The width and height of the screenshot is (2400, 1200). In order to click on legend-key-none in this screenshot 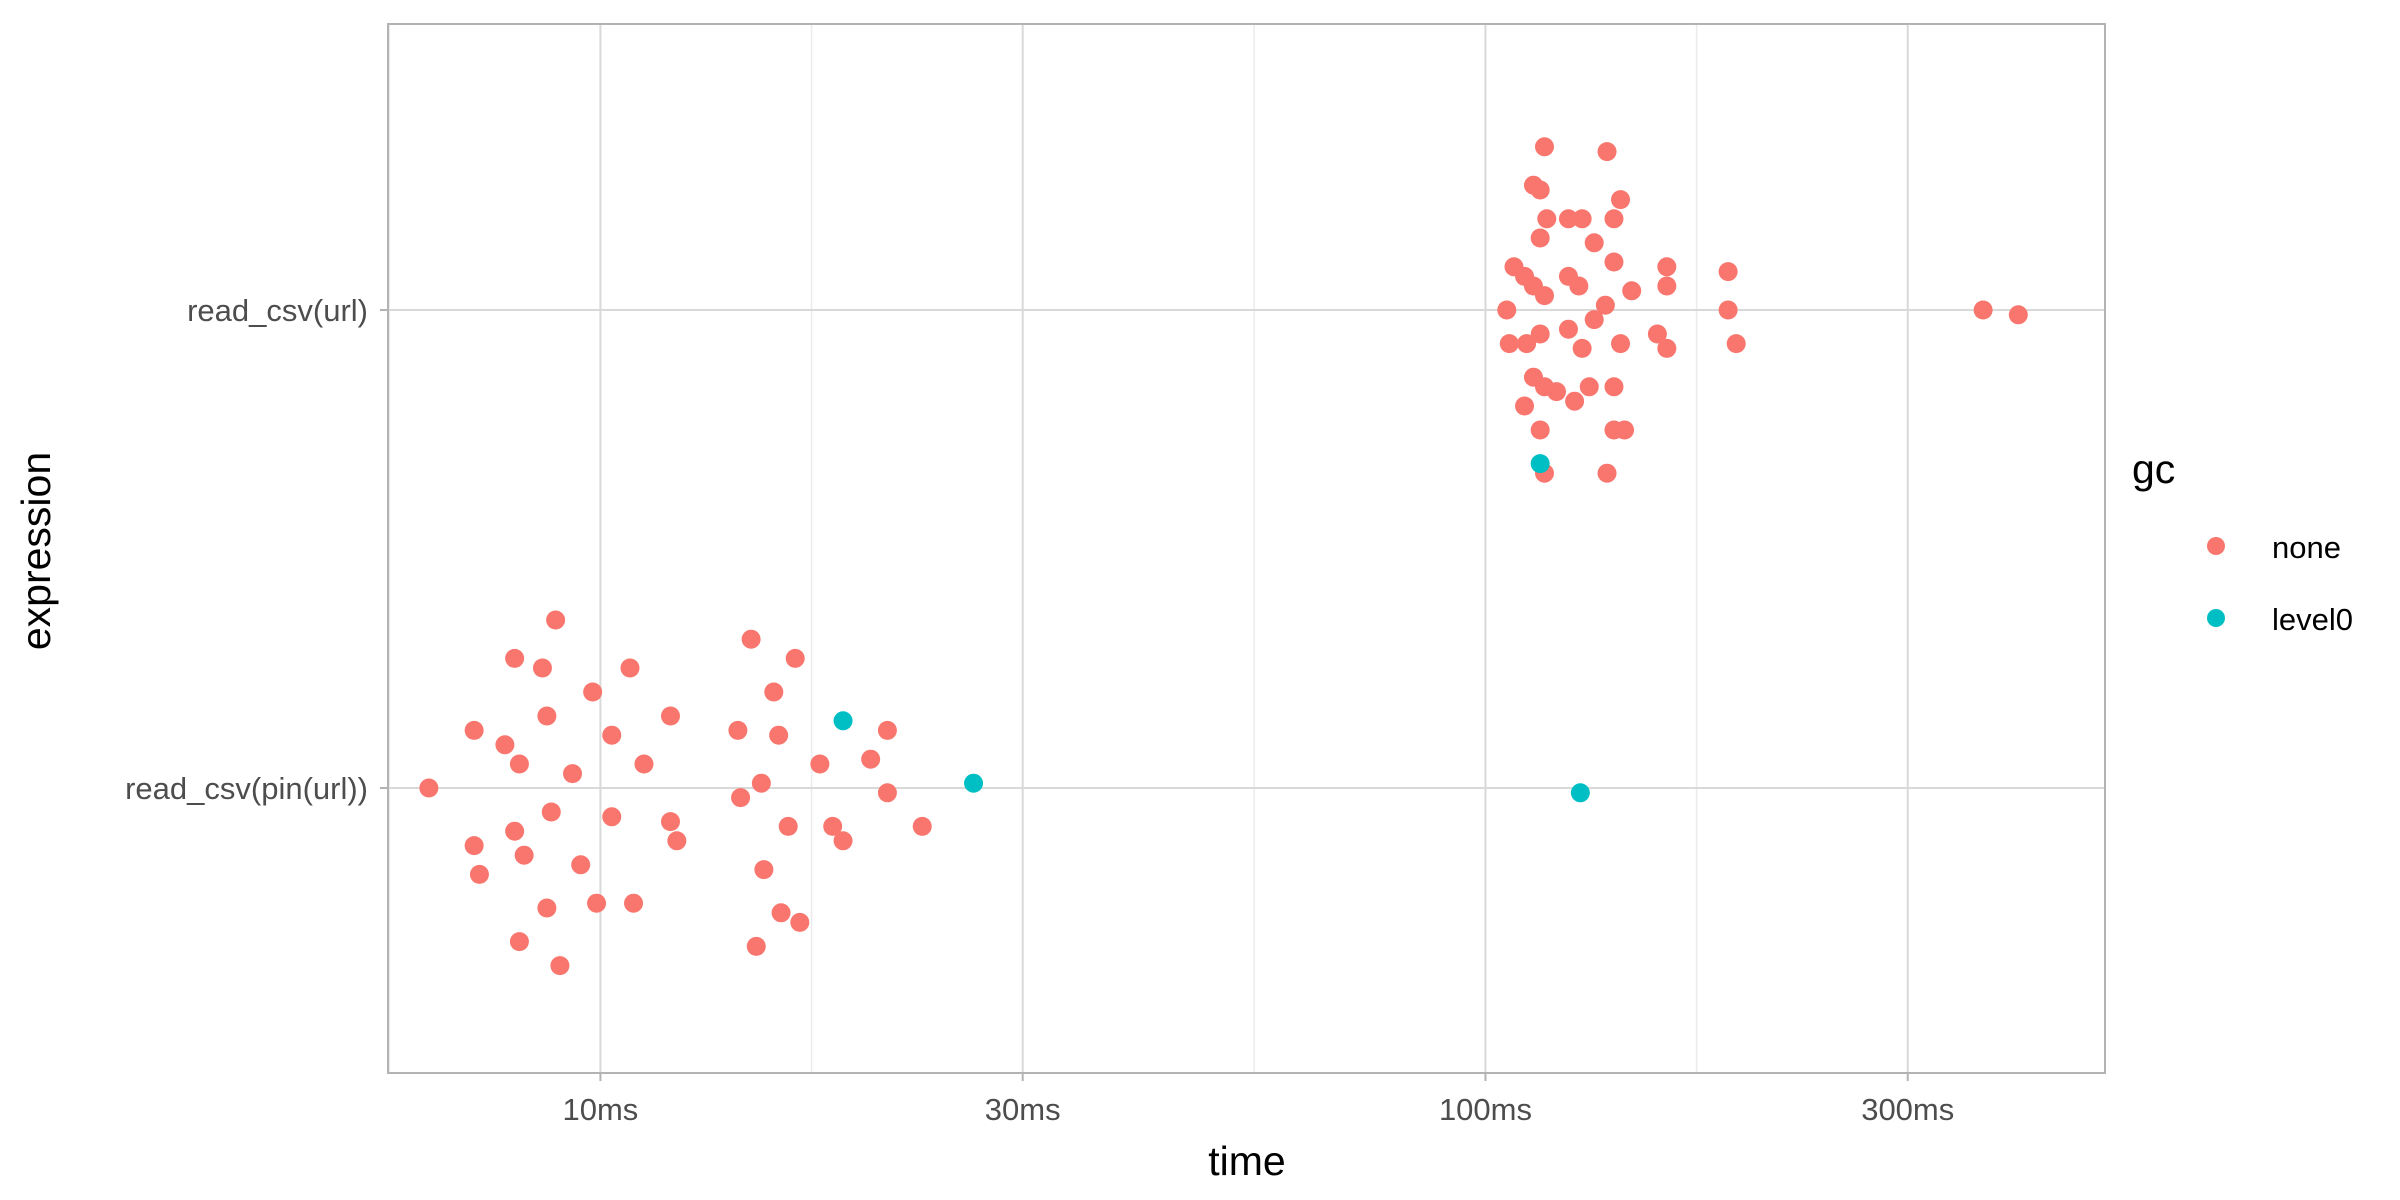, I will do `click(2216, 546)`.